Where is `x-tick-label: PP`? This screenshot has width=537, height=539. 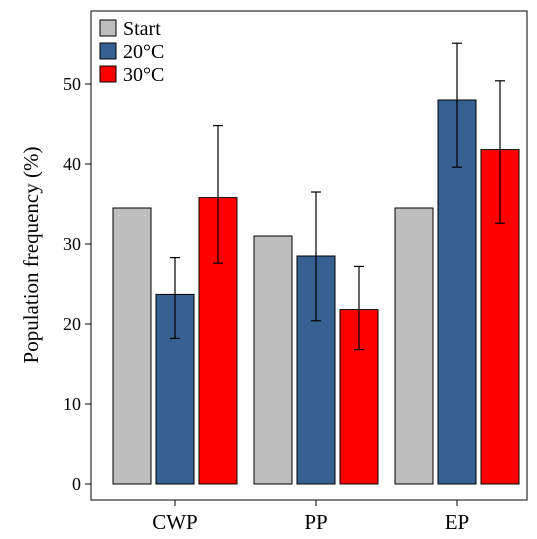 x-tick-label: PP is located at coordinates (315, 522).